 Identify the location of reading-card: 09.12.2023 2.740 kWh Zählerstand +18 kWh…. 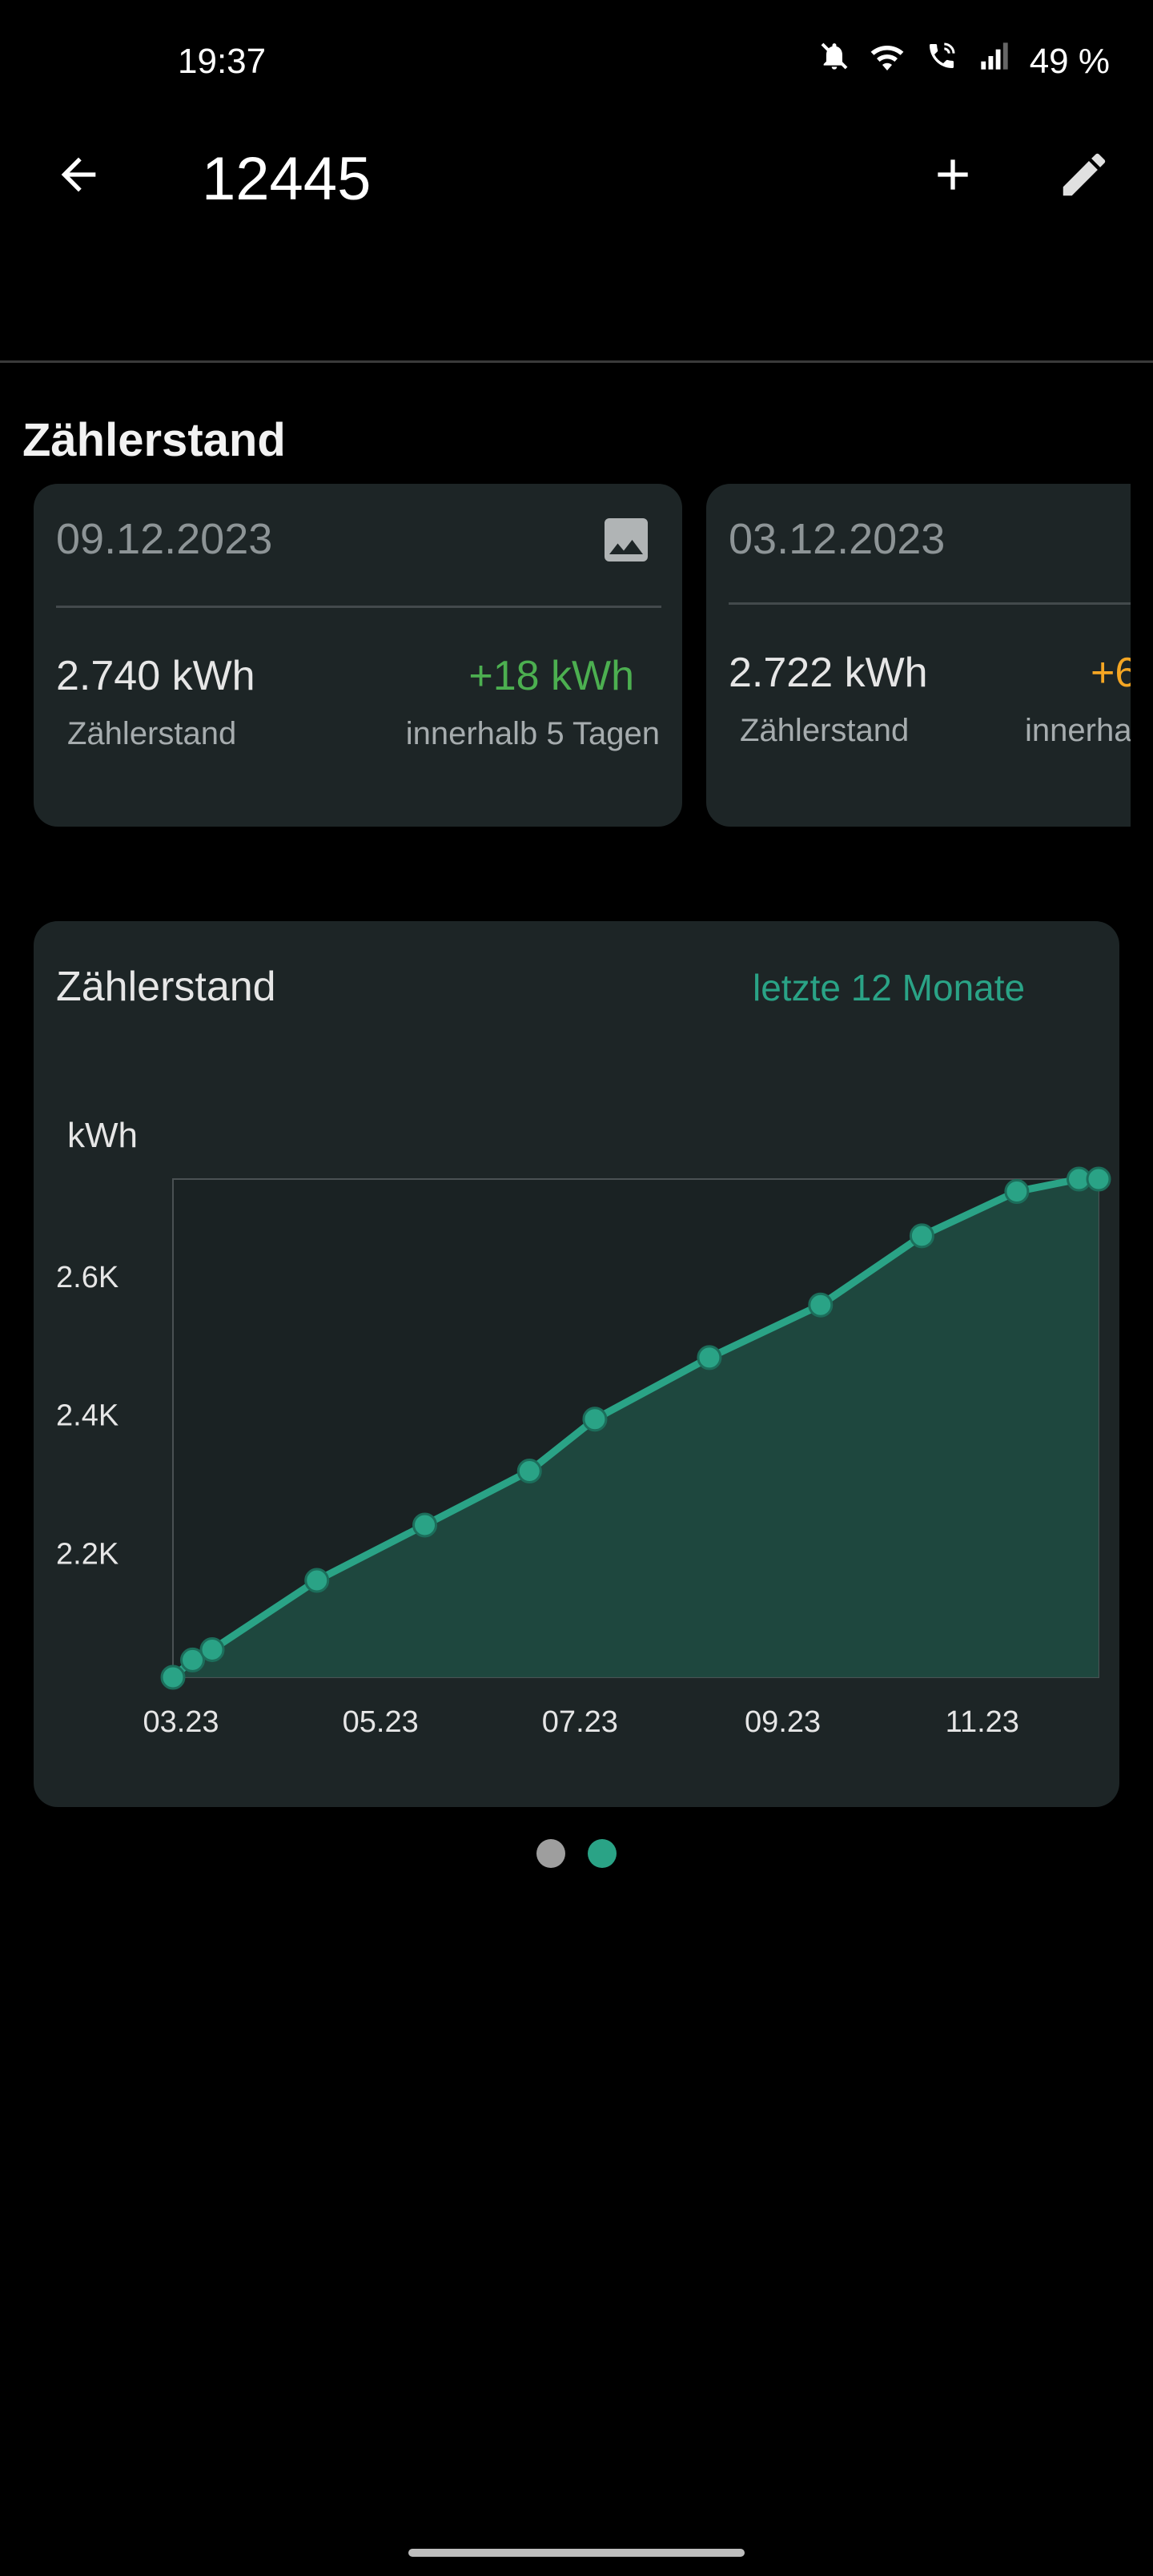
(358, 655).